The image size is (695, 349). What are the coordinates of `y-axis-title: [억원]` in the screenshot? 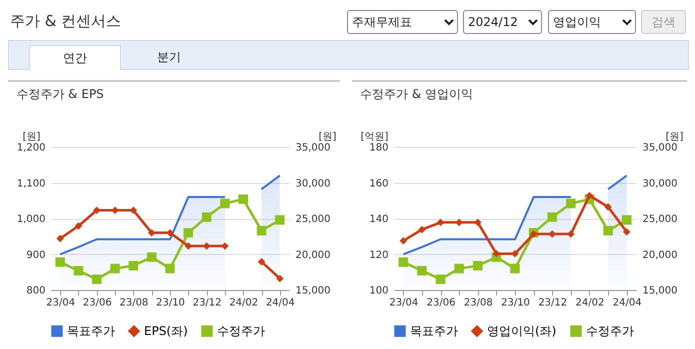 It's located at (374, 137).